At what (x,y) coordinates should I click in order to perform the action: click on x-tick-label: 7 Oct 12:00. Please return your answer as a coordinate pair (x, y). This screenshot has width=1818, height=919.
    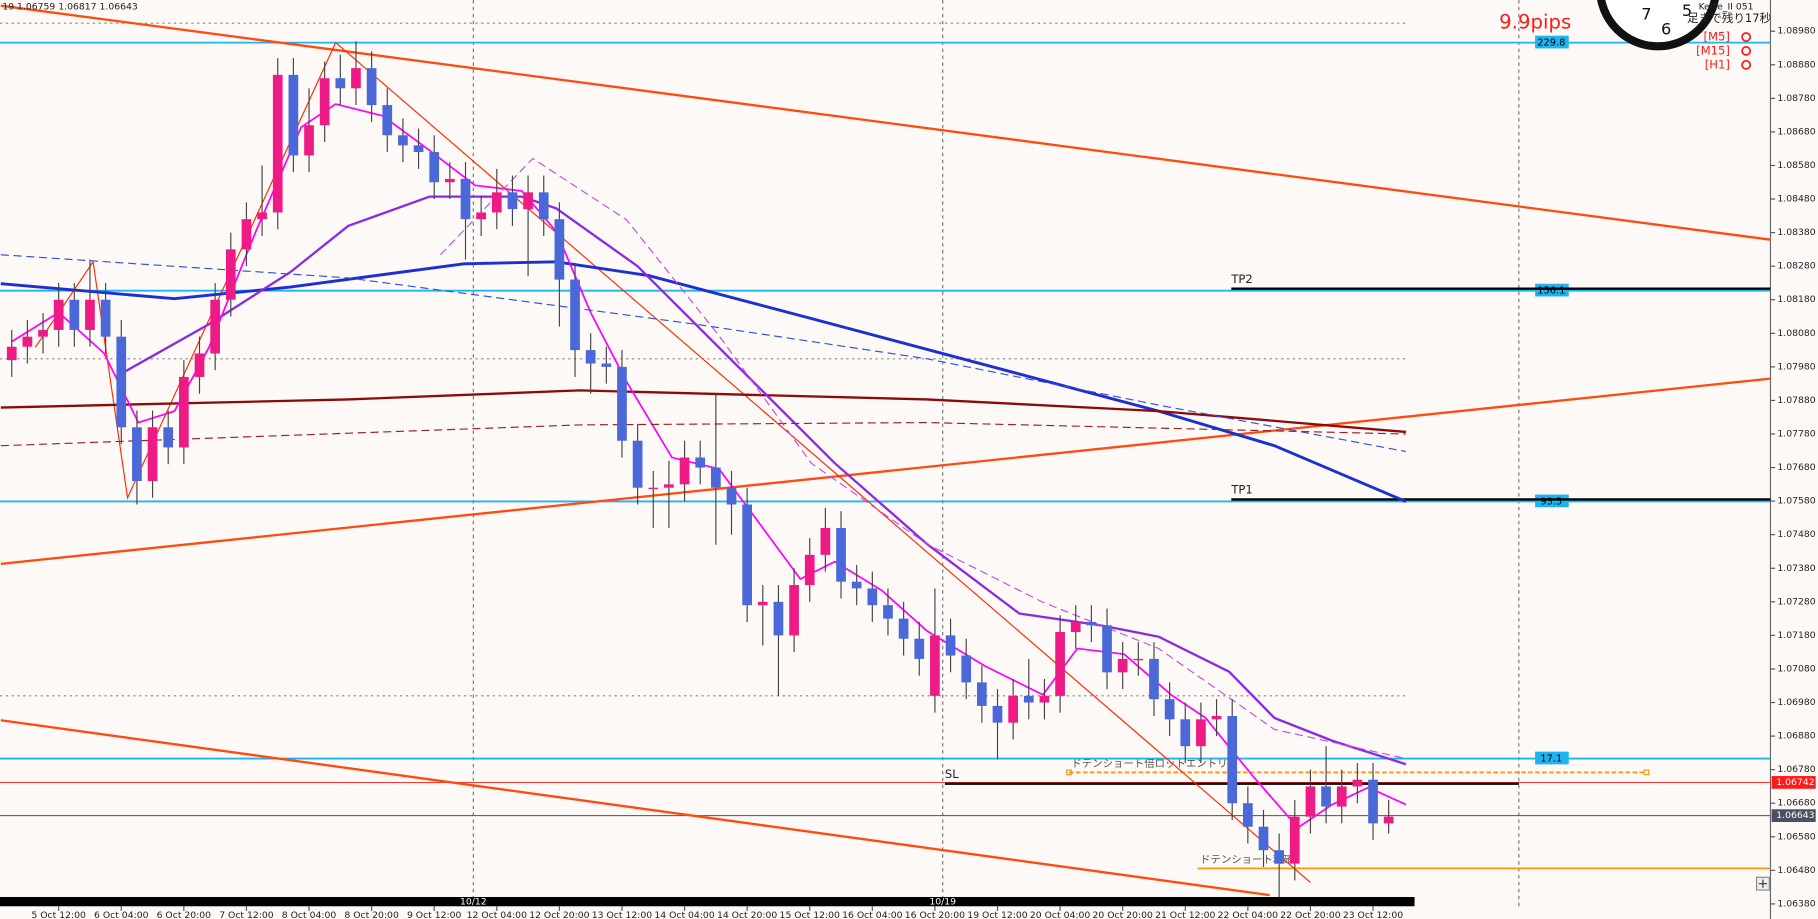
    Looking at the image, I should click on (246, 914).